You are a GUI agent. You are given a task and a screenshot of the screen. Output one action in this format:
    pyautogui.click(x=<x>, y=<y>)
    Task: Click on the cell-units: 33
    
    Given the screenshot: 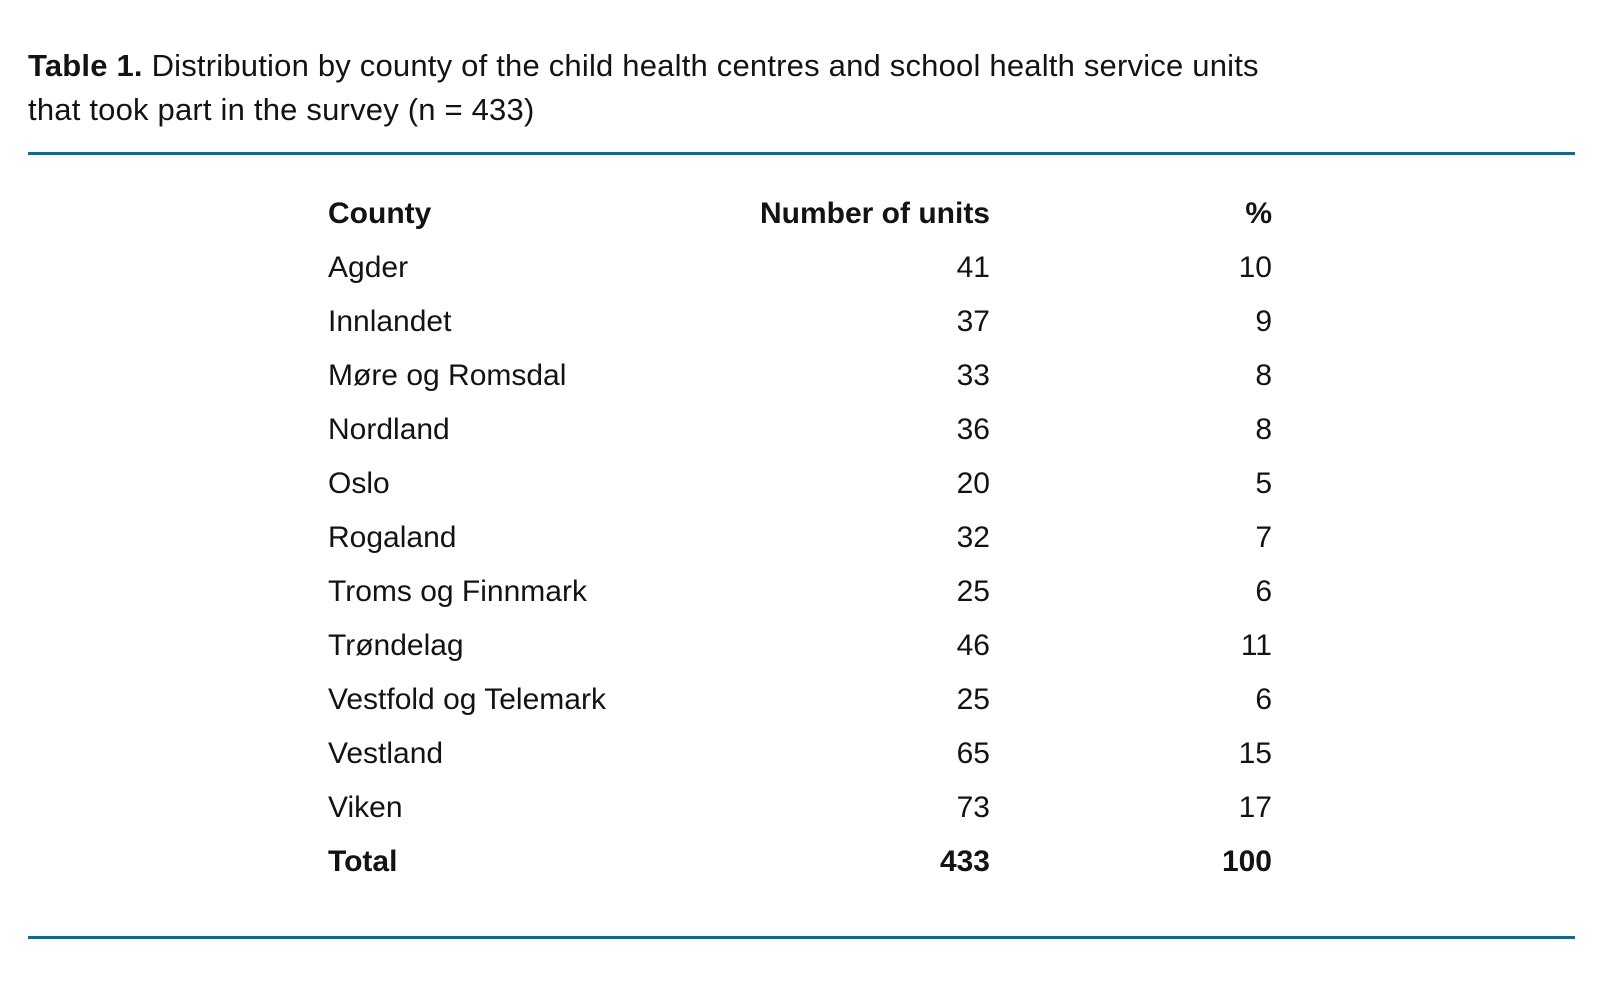 What is the action you would take?
    pyautogui.click(x=973, y=375)
    